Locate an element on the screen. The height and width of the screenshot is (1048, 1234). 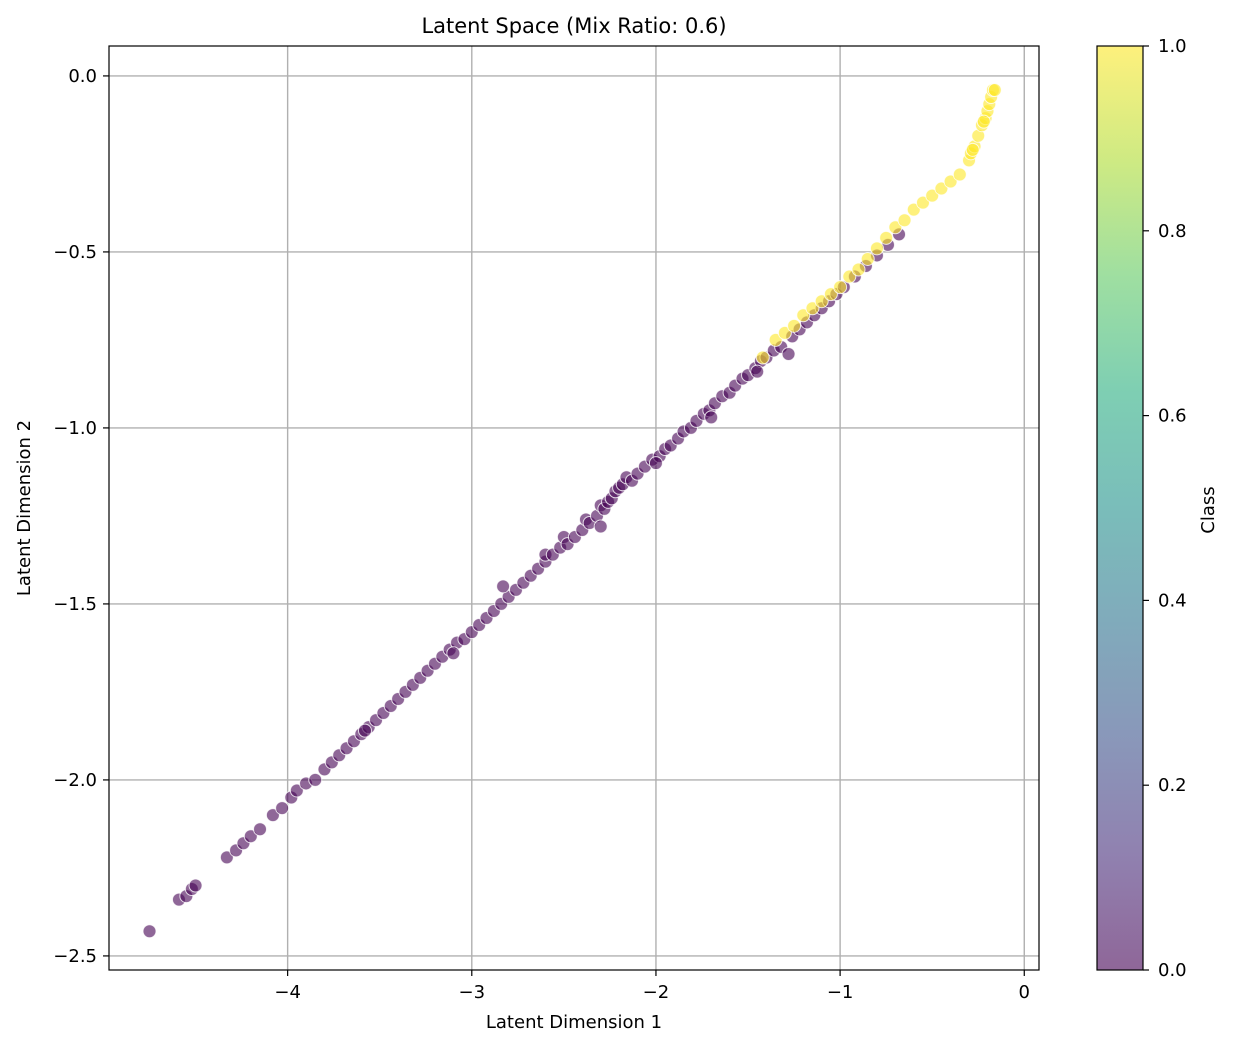
colorbar-tick-label: 1.0 is located at coordinates (1172, 46).